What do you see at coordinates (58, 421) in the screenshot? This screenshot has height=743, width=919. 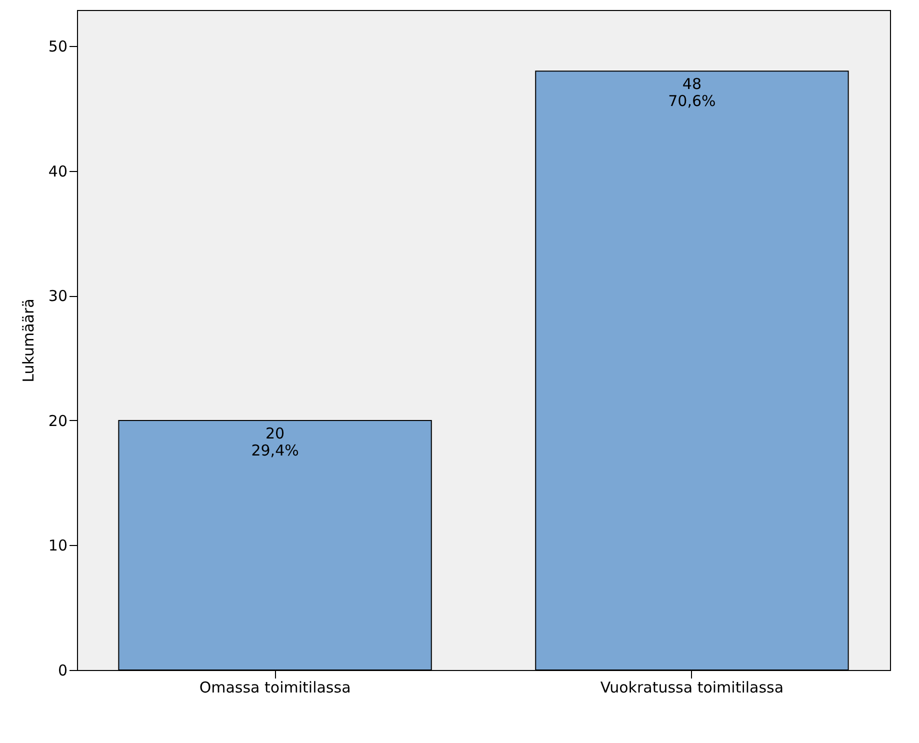 I see `y-tick-label: 20` at bounding box center [58, 421].